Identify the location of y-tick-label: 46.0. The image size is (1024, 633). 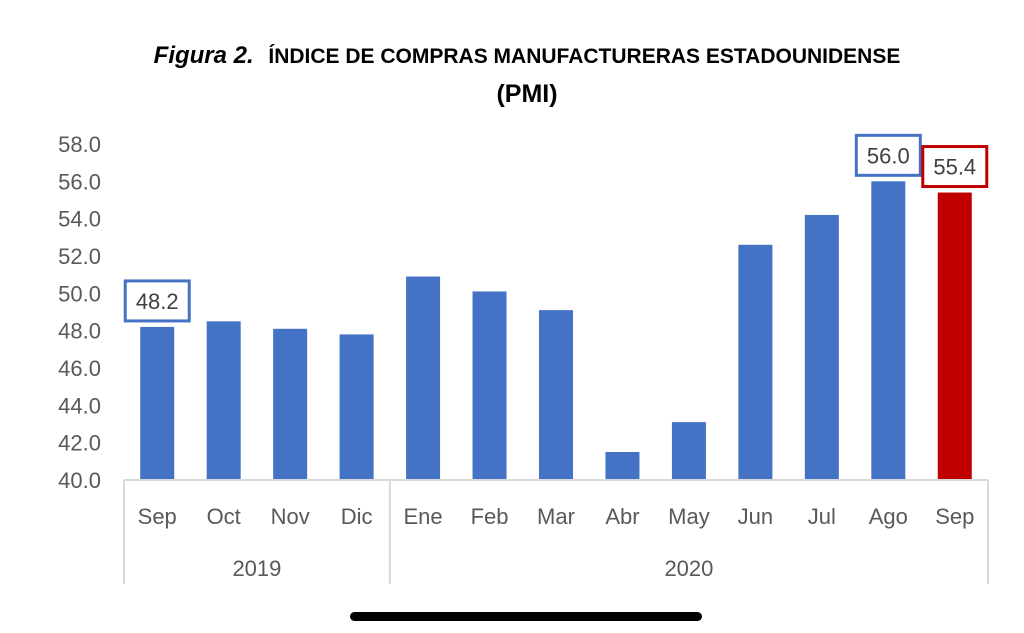
(79, 368).